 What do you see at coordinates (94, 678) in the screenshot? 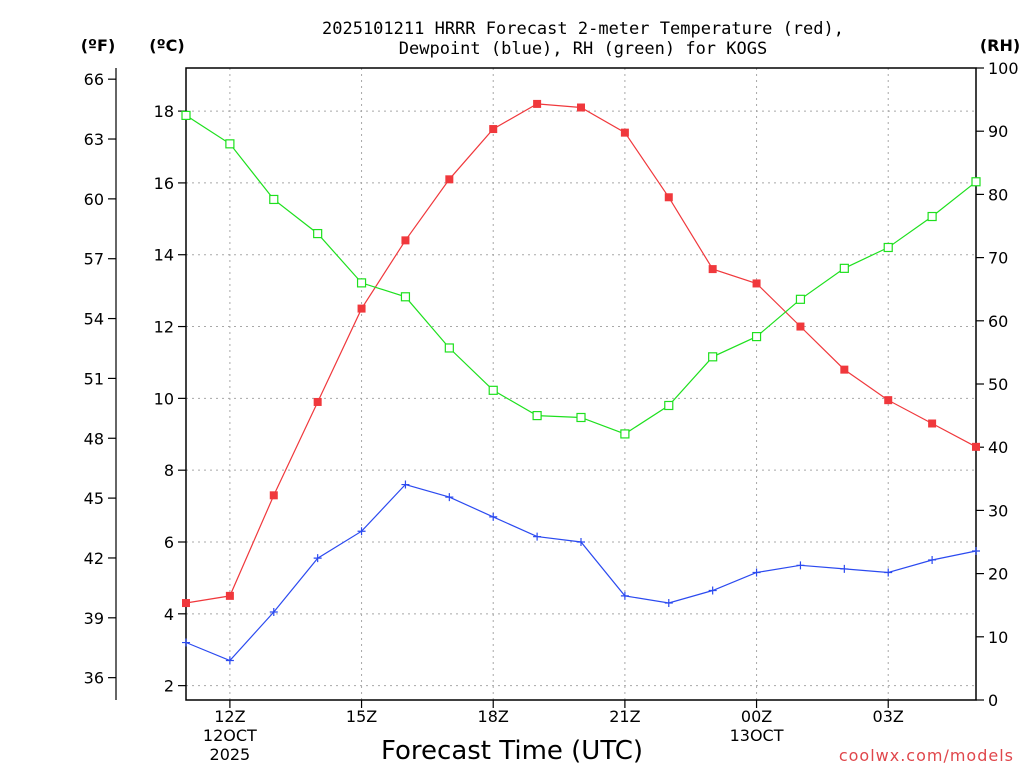
I see `fahrenheit-tick-label: 36` at bounding box center [94, 678].